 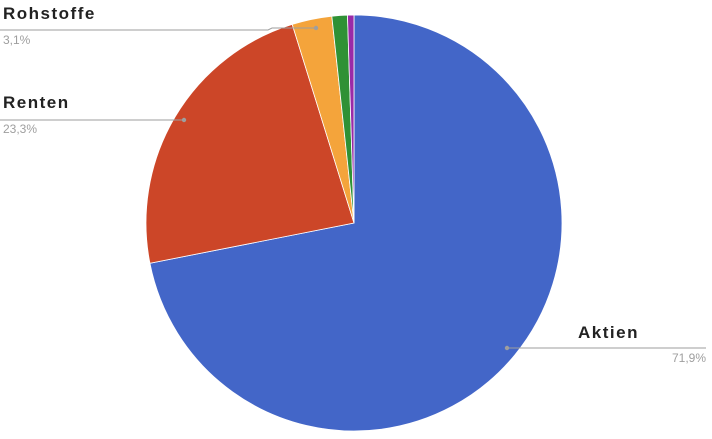 What do you see at coordinates (93, 114) in the screenshot?
I see `label-group-renten: Renten 23,3%` at bounding box center [93, 114].